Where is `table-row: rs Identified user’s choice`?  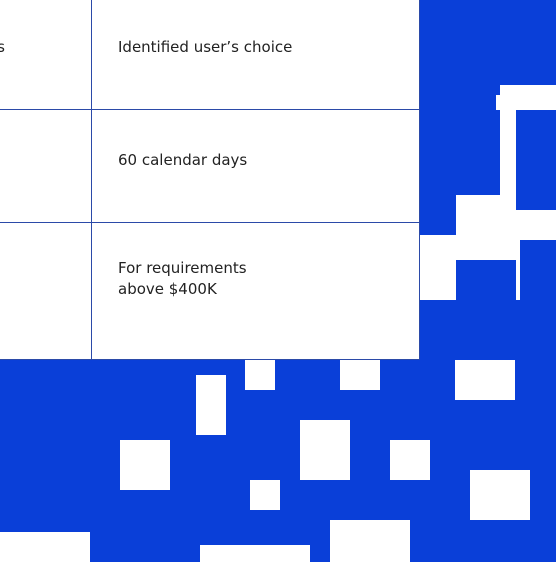 table-row: rs Identified user’s choice is located at coordinates (209, 55).